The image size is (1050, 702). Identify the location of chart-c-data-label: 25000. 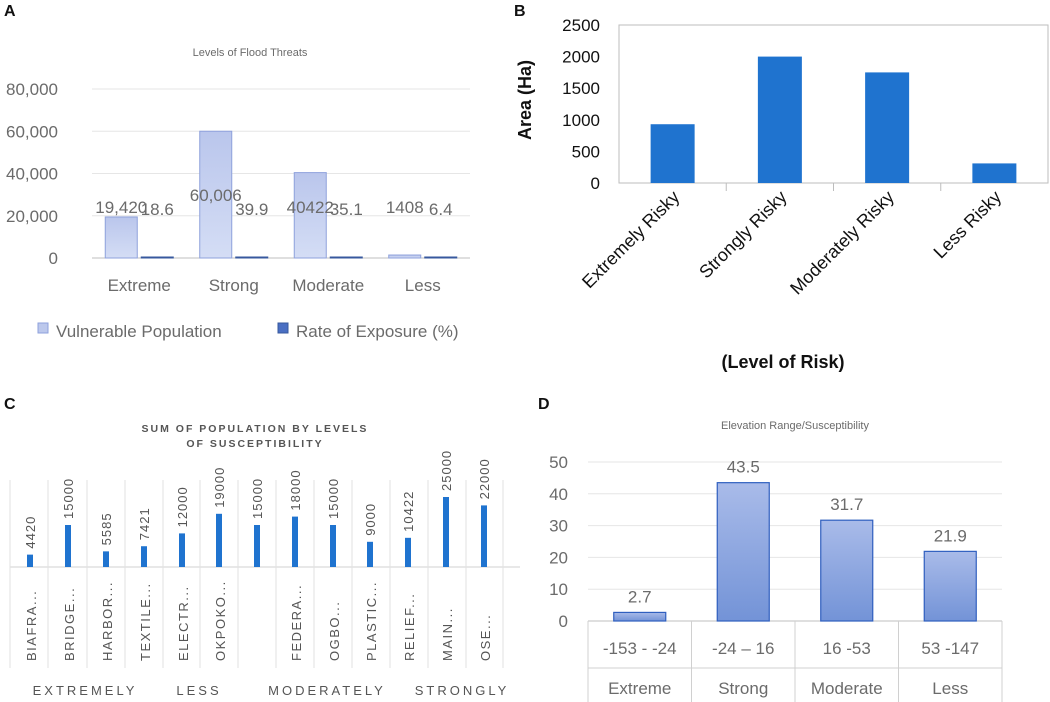
(446, 470).